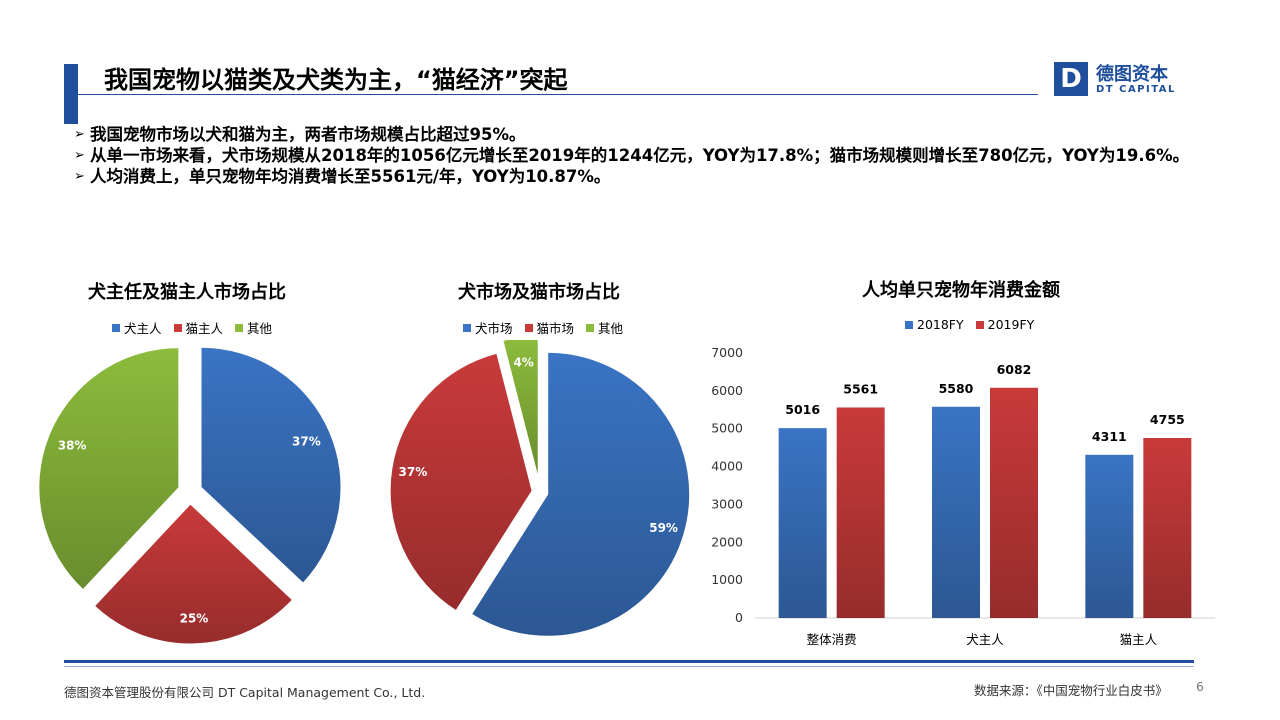 The width and height of the screenshot is (1280, 720). I want to click on pie-chart-owner-share: 37% 25% 38%, so click(190, 495).